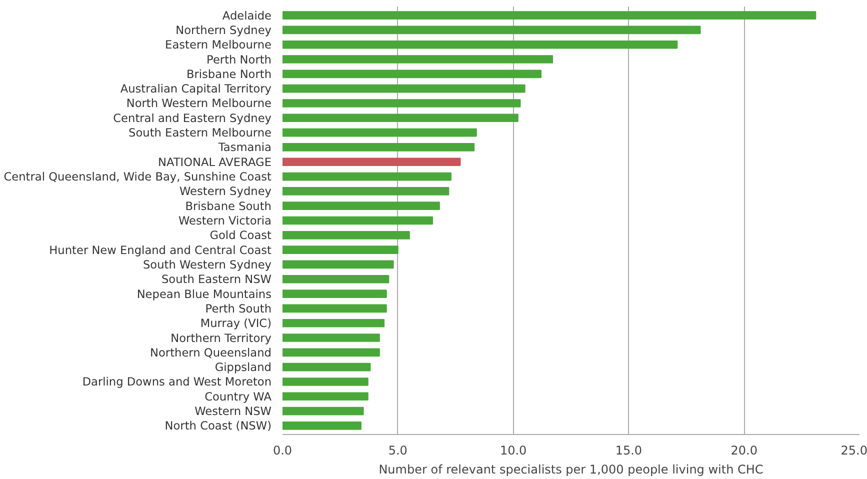 The width and height of the screenshot is (867, 479). I want to click on y-tick-label: South Eastern NSW, so click(216, 279).